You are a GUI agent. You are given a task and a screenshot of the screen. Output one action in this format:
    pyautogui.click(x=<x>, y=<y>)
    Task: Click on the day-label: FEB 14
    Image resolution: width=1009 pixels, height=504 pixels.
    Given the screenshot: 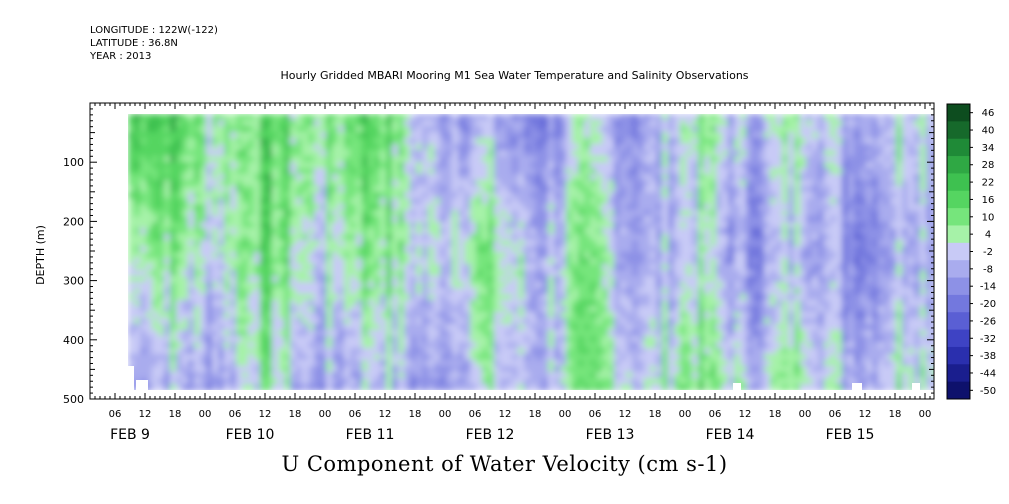 What is the action you would take?
    pyautogui.click(x=730, y=435)
    